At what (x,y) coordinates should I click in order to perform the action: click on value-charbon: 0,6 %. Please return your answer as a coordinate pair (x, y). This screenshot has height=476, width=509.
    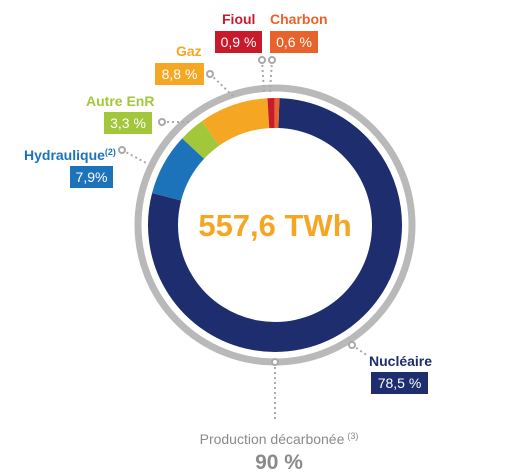
    Looking at the image, I should click on (294, 42).